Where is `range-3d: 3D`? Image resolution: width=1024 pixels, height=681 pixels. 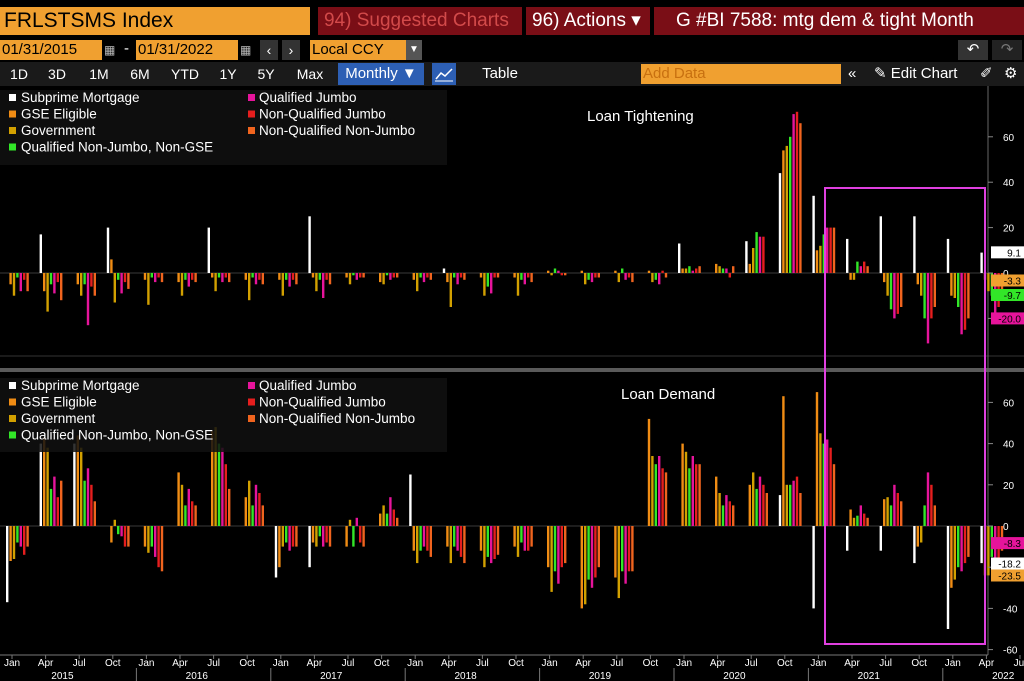 range-3d: 3D is located at coordinates (57, 74).